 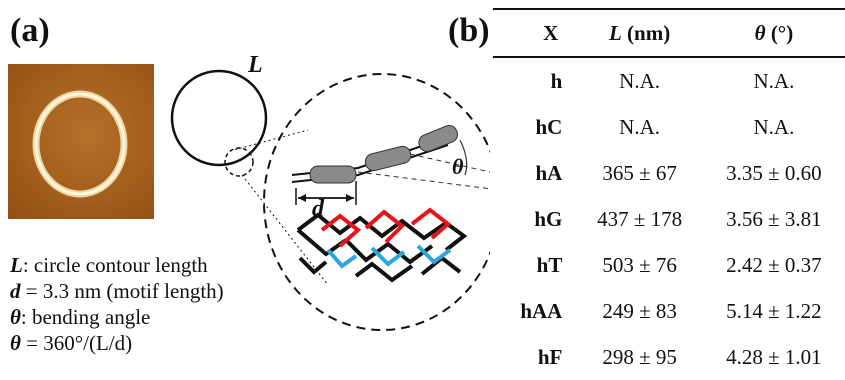 What do you see at coordinates (639, 33) in the screenshot?
I see `column-header-length: L (nm)` at bounding box center [639, 33].